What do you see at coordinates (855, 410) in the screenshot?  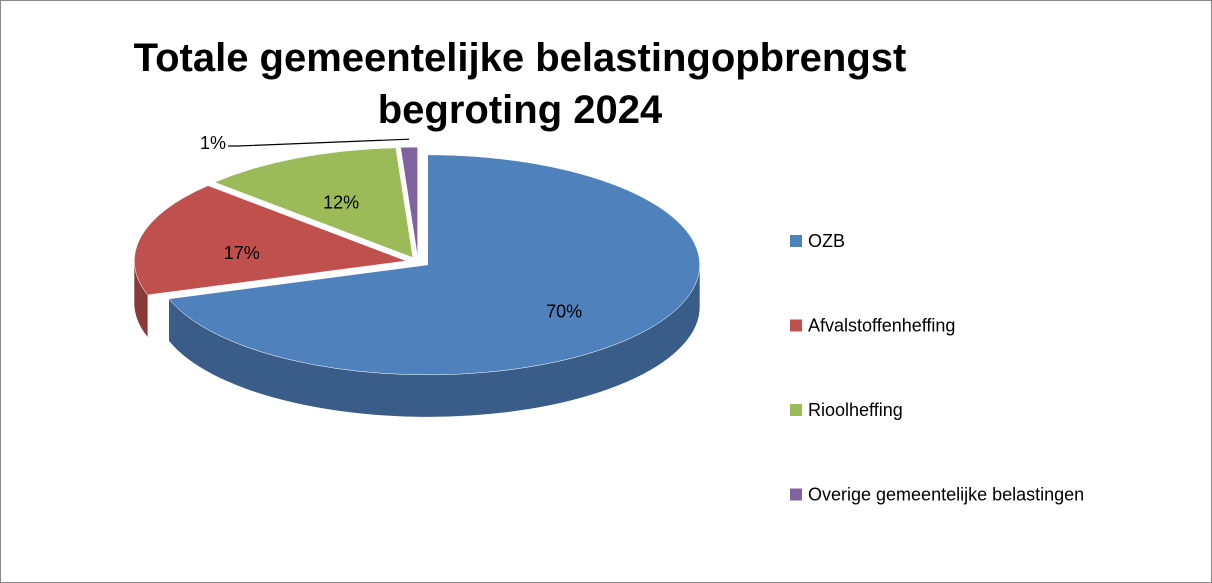 I see `legend-label: Rioolheffing` at bounding box center [855, 410].